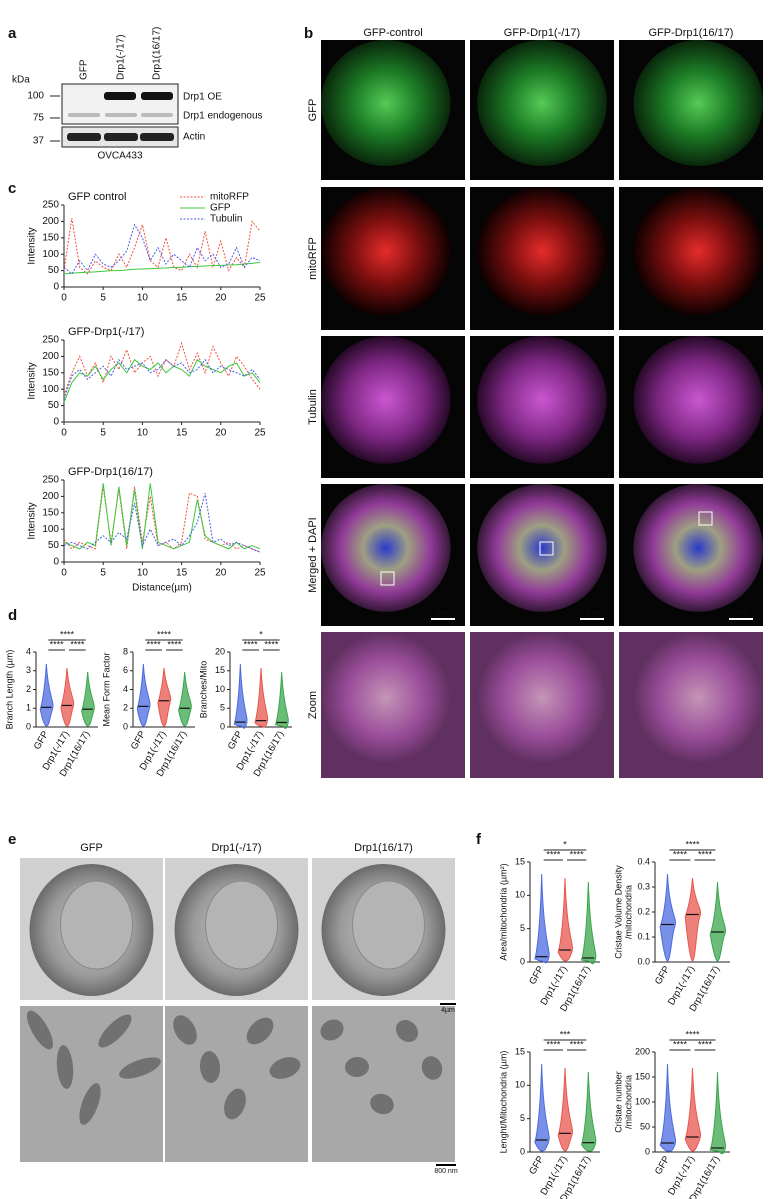 This screenshot has height=1199, width=768. What do you see at coordinates (103, 298) in the screenshot?
I see `x-tick-label: 5` at bounding box center [103, 298].